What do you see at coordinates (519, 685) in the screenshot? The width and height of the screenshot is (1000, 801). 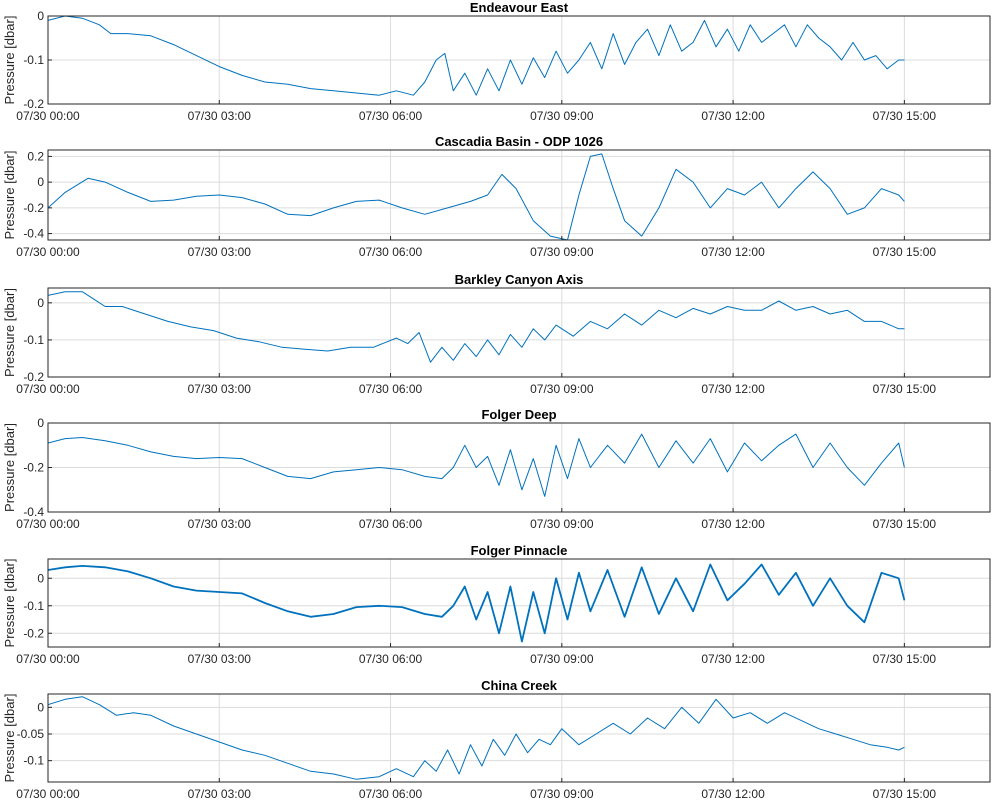 I see `chart-title: China Creek` at bounding box center [519, 685].